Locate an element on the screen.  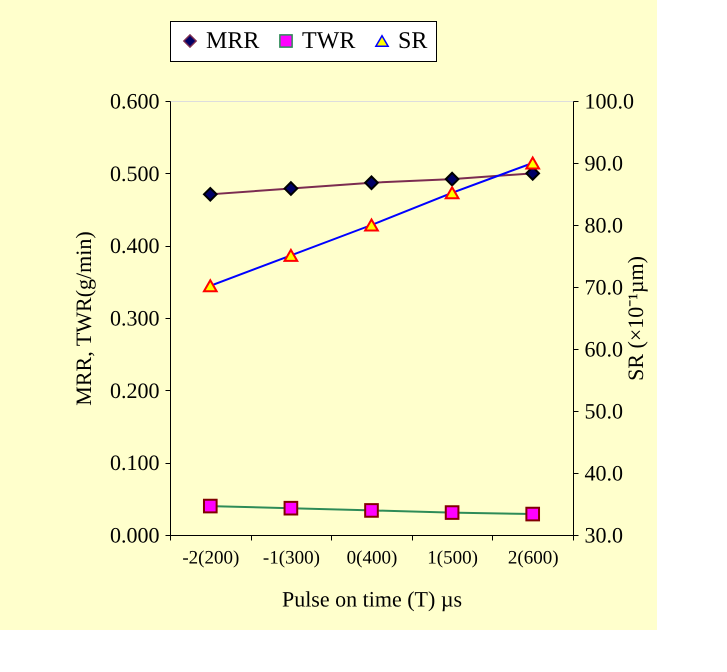
legend-label: TWR is located at coordinates (329, 41).